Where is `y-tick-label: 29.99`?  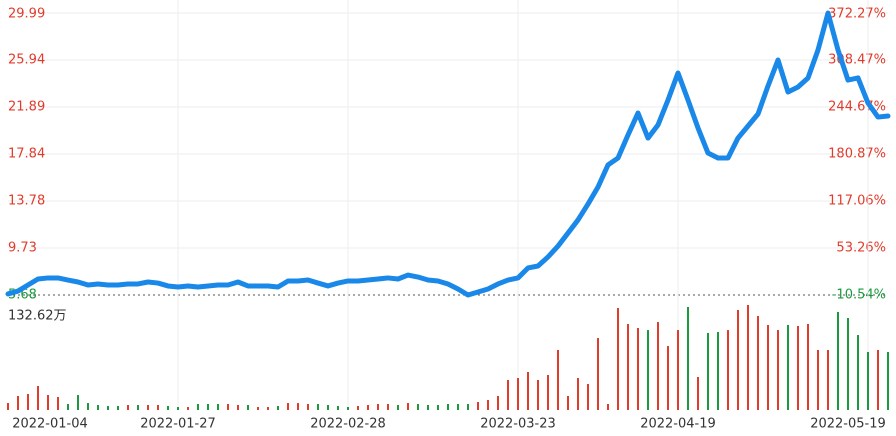
y-tick-label: 29.99 is located at coordinates (26, 14).